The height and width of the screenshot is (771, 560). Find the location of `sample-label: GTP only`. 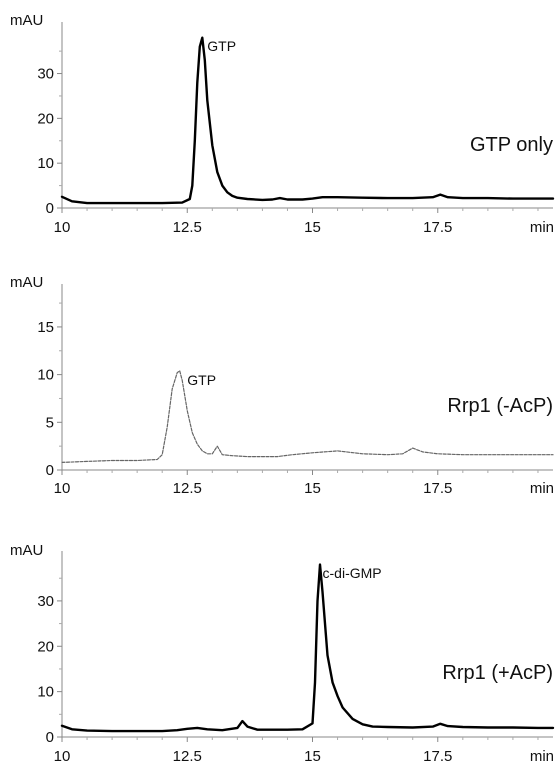

sample-label: GTP only is located at coordinates (511, 145).